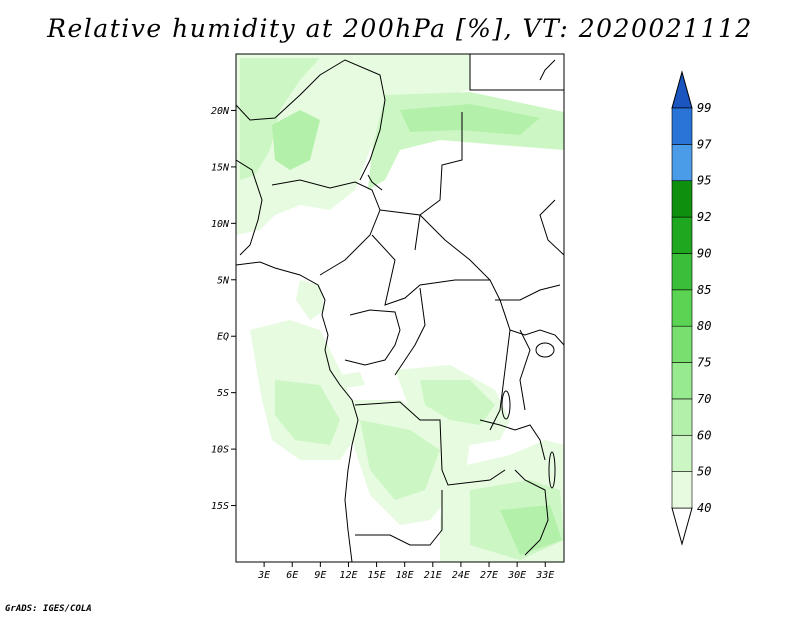 This screenshot has height=618, width=800. I want to click on colorbar-label: 92, so click(704, 217).